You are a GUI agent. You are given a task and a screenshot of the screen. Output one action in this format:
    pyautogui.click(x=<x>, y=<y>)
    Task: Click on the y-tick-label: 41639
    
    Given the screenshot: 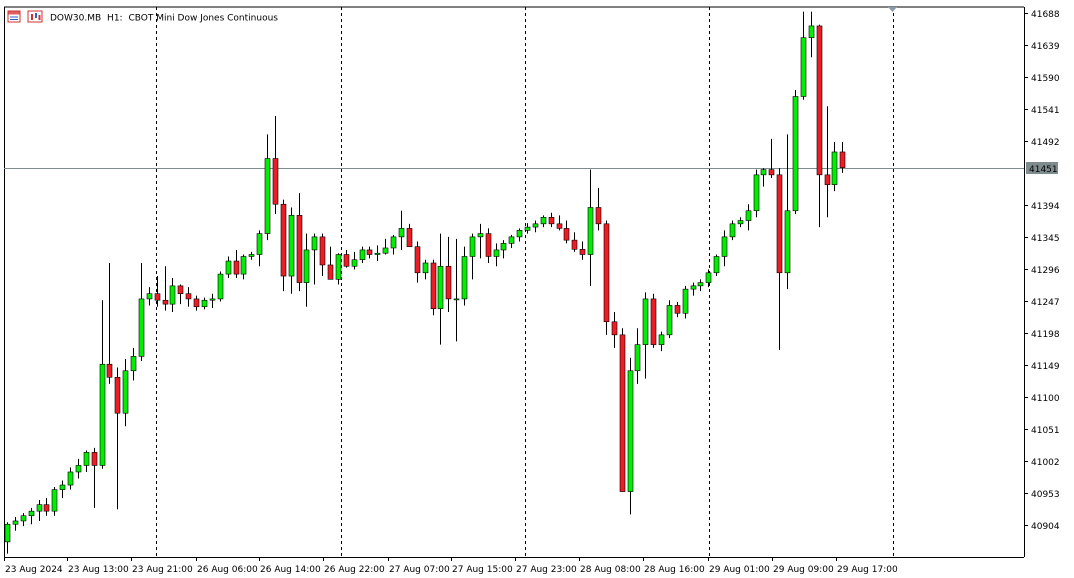 What is the action you would take?
    pyautogui.click(x=1045, y=47)
    